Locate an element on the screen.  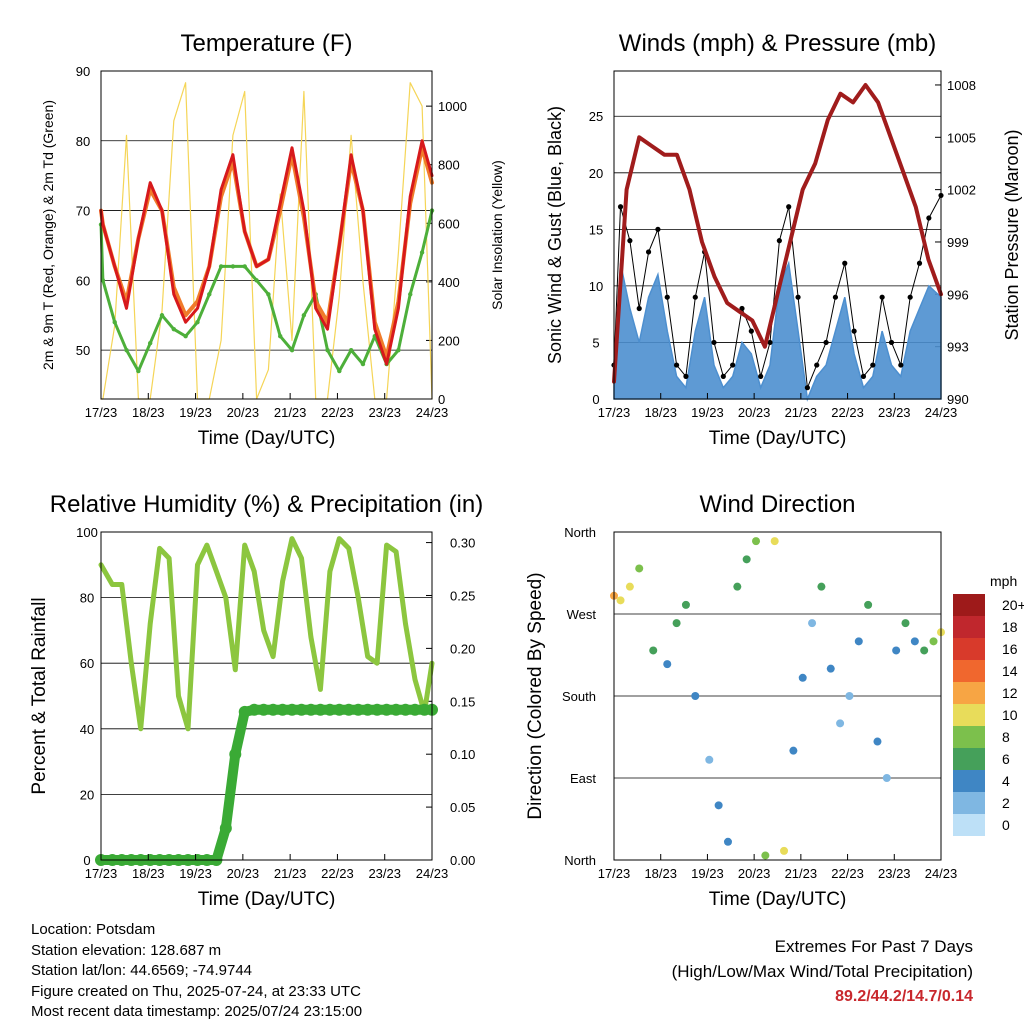
station-latlon: Station lat/lon: 44.6569; -74.9744 is located at coordinates (142, 970).